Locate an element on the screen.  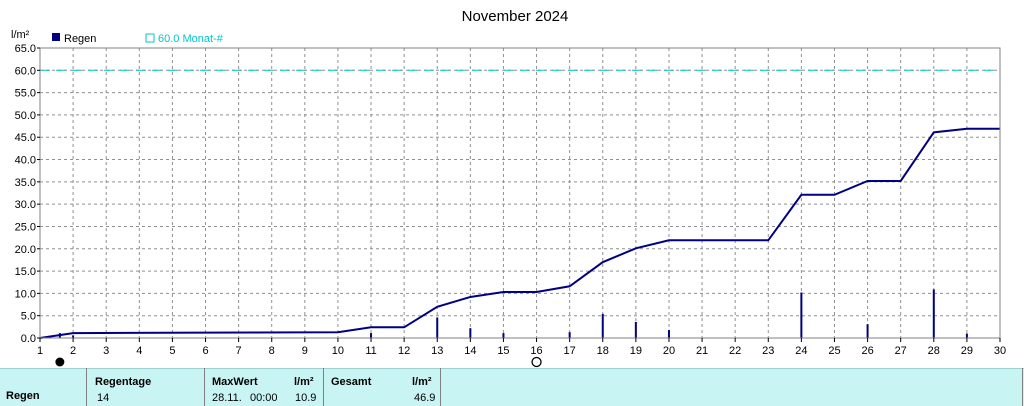
max-value-time: 00:00 is located at coordinates (264, 398).